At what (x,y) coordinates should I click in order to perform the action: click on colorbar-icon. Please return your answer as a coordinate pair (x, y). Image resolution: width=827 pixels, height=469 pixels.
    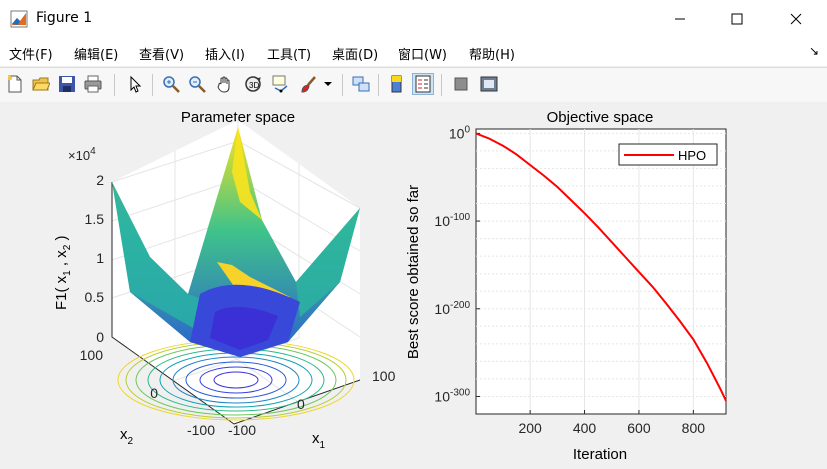
    Looking at the image, I should click on (397, 84).